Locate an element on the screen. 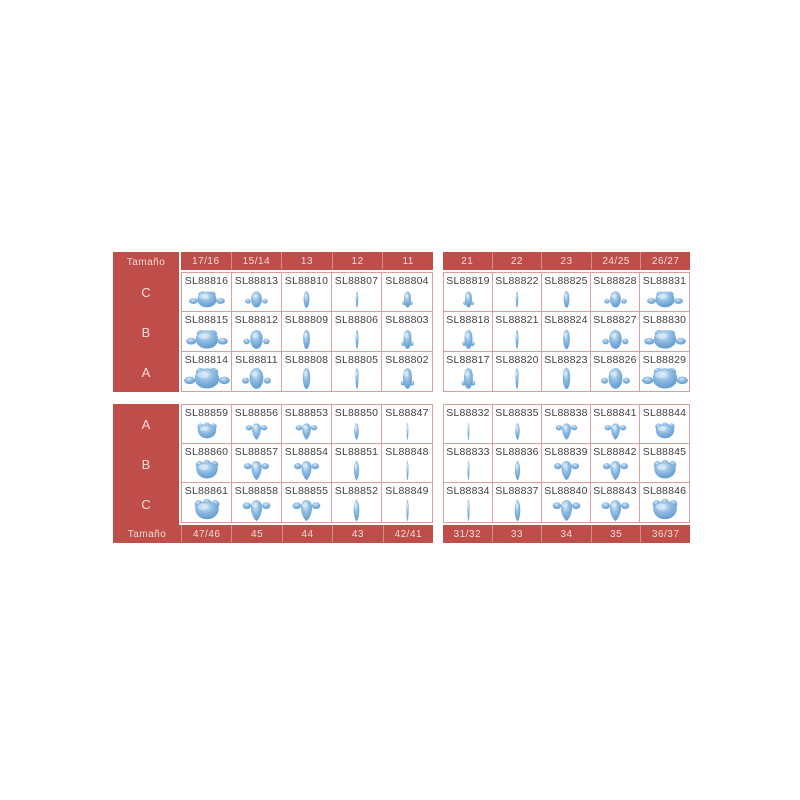 The width and height of the screenshot is (800, 800). product-code: SL88840 is located at coordinates (566, 491).